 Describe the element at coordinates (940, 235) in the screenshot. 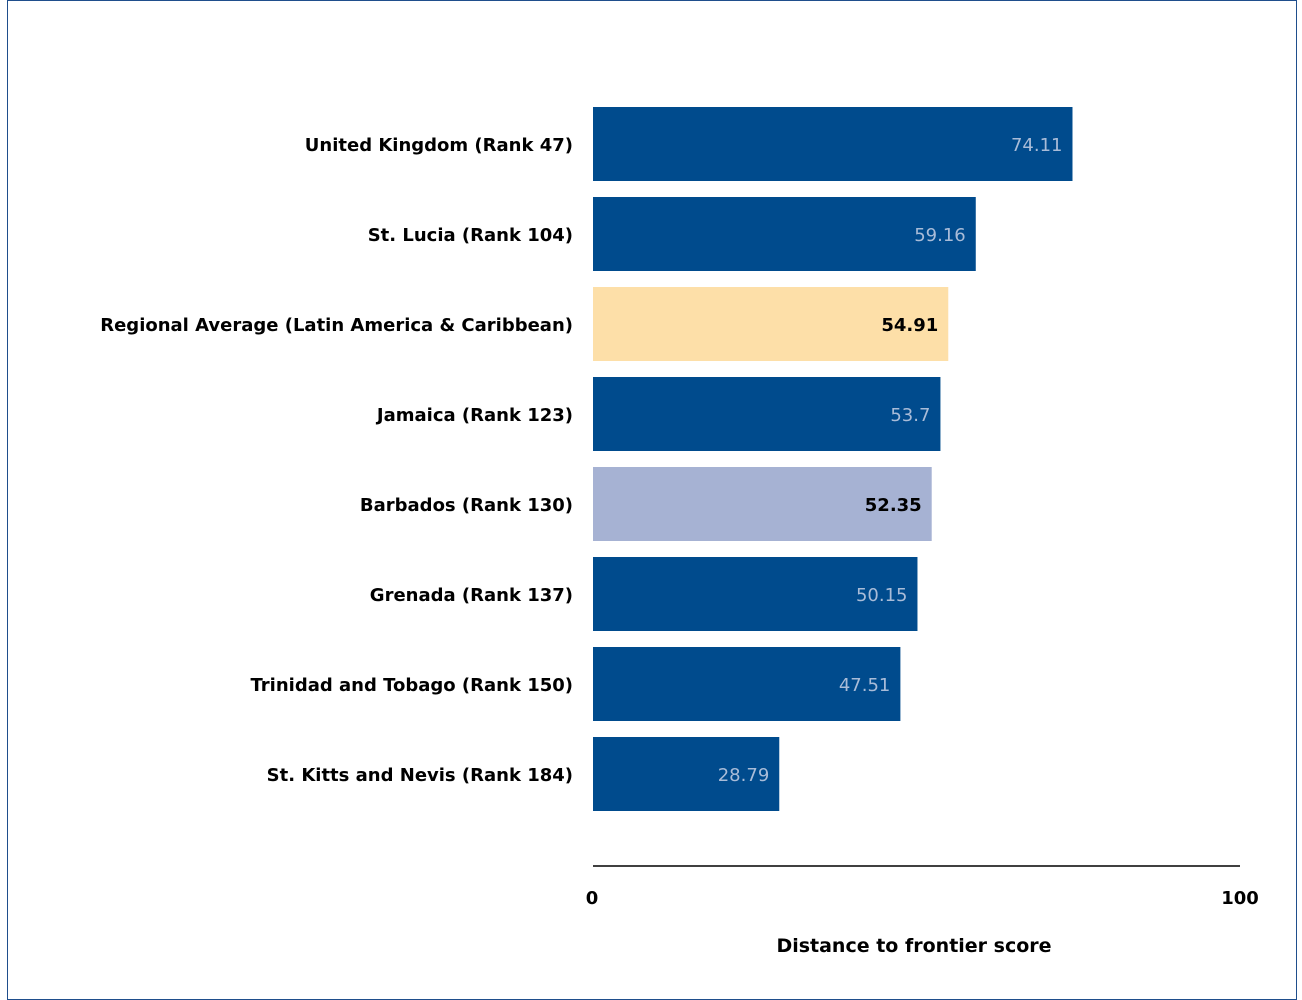

I see `value-label: 59.16` at that location.